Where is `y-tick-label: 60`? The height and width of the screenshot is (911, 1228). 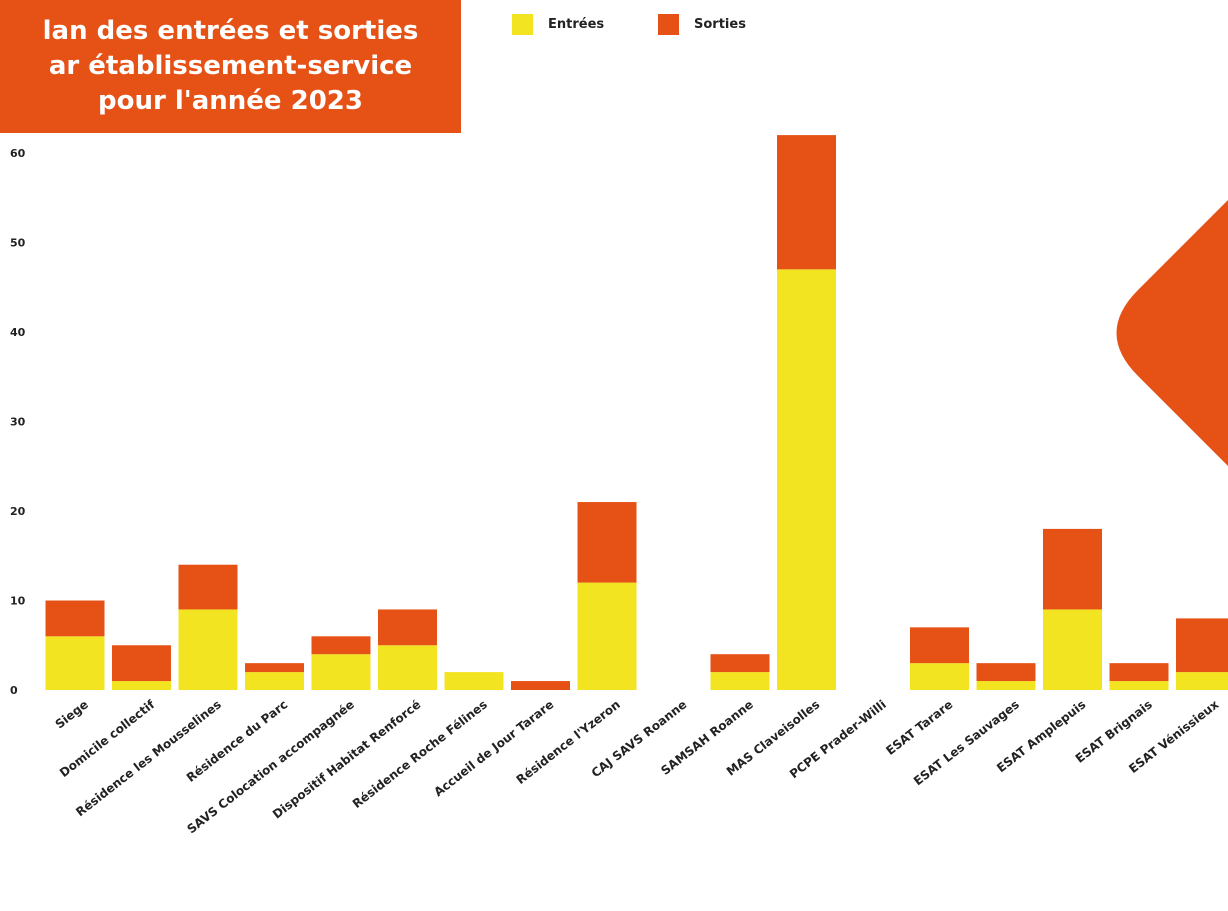 y-tick-label: 60 is located at coordinates (18, 153).